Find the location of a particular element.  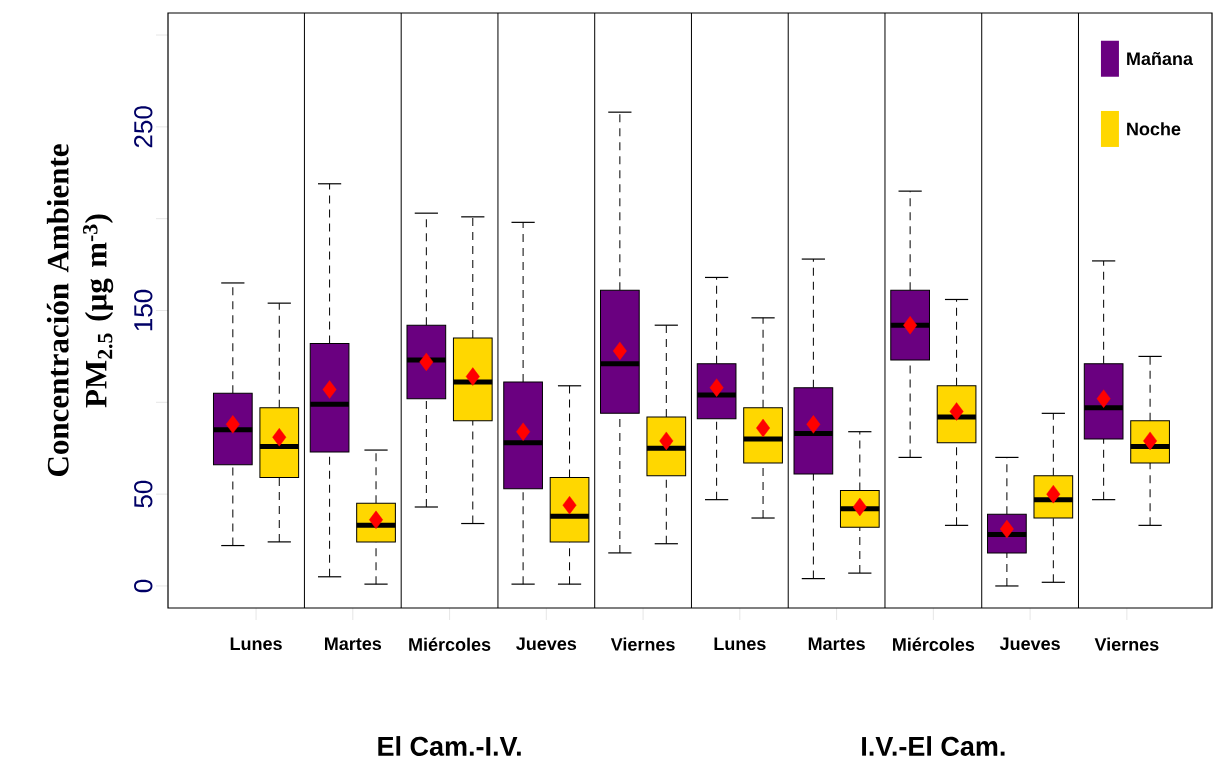

y-tick-label: 0 is located at coordinates (143, 586).